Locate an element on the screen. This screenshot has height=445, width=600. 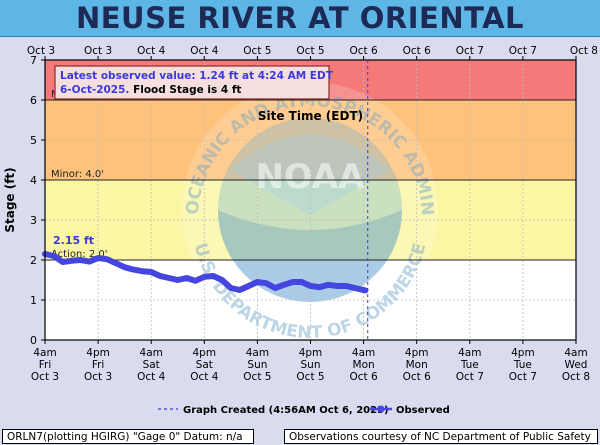
seal-inner-disc is located at coordinates (310, 210).